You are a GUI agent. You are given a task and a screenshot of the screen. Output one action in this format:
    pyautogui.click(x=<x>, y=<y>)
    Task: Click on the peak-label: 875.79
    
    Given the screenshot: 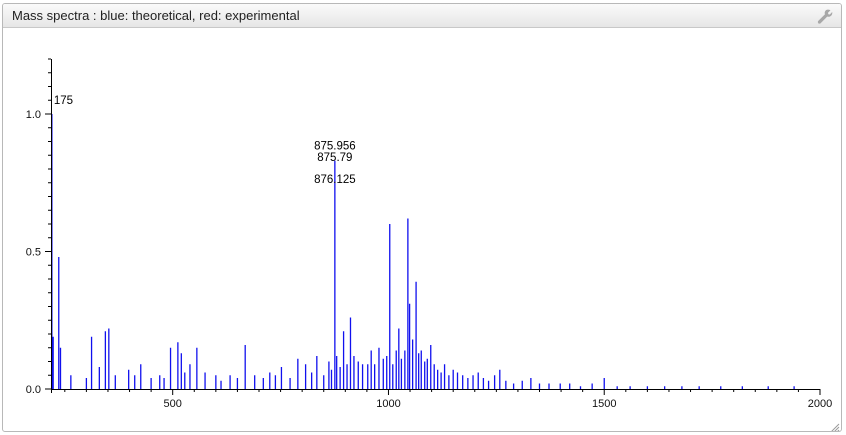 What is the action you would take?
    pyautogui.click(x=334, y=158)
    